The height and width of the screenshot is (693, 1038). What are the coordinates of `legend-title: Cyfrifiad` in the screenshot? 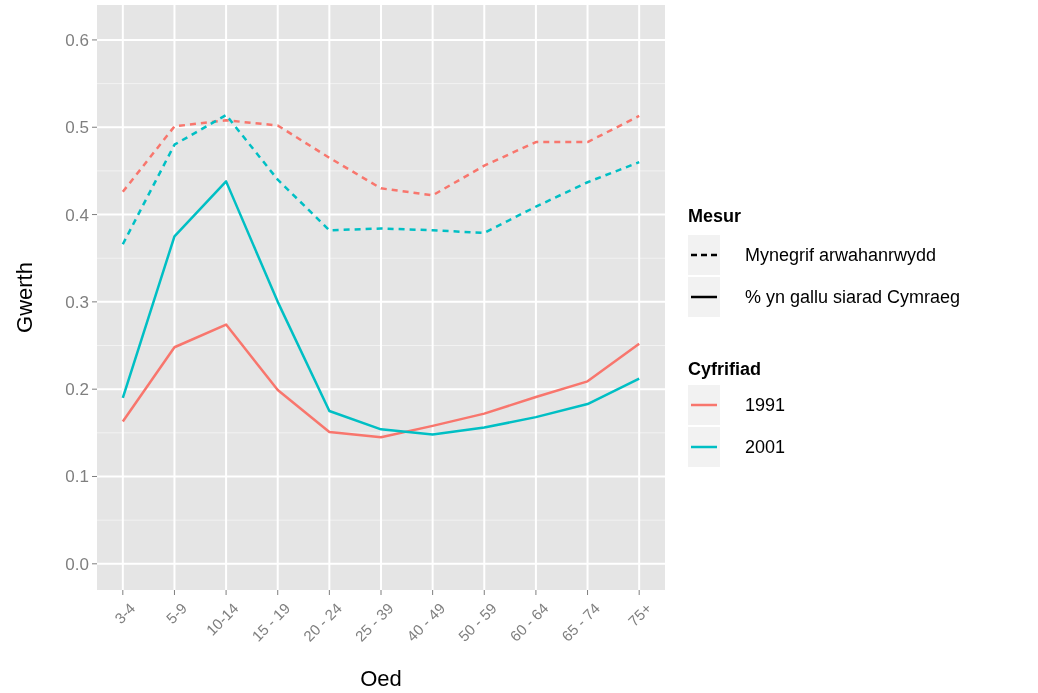 It's located at (725, 369).